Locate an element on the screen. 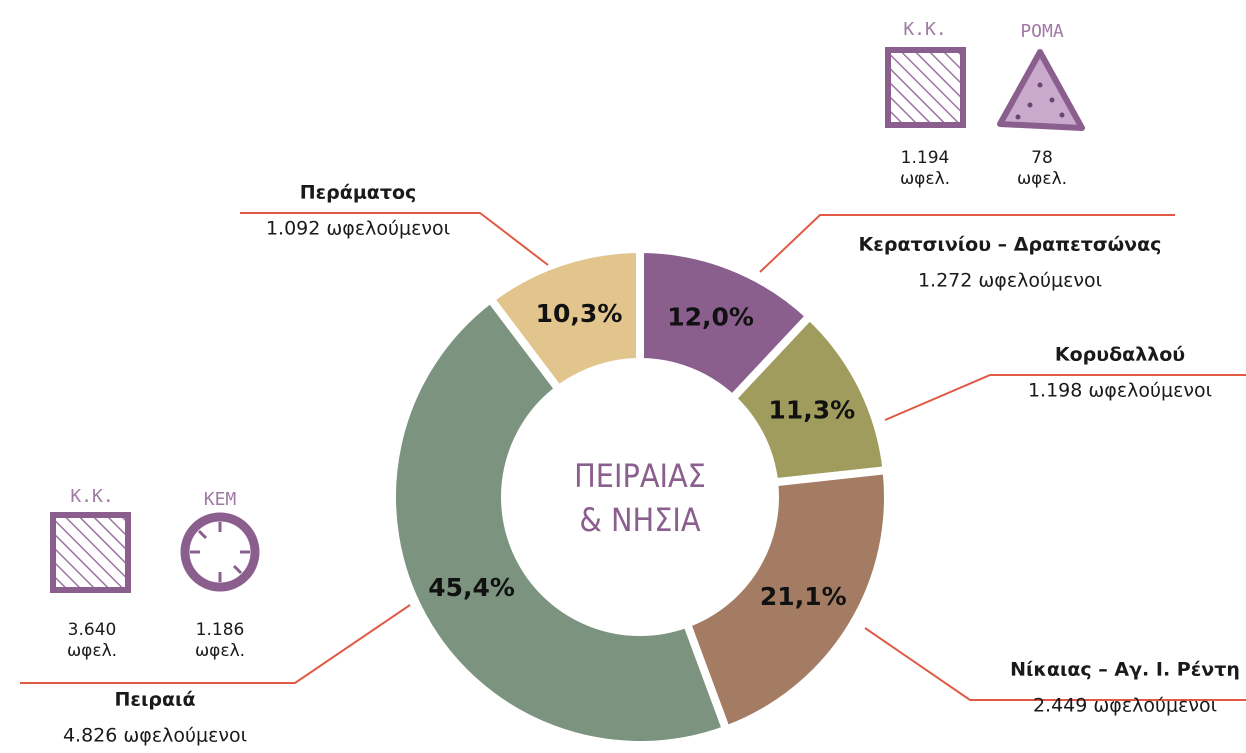 The image size is (1246, 753). icon-text: 78 is located at coordinates (1042, 158).